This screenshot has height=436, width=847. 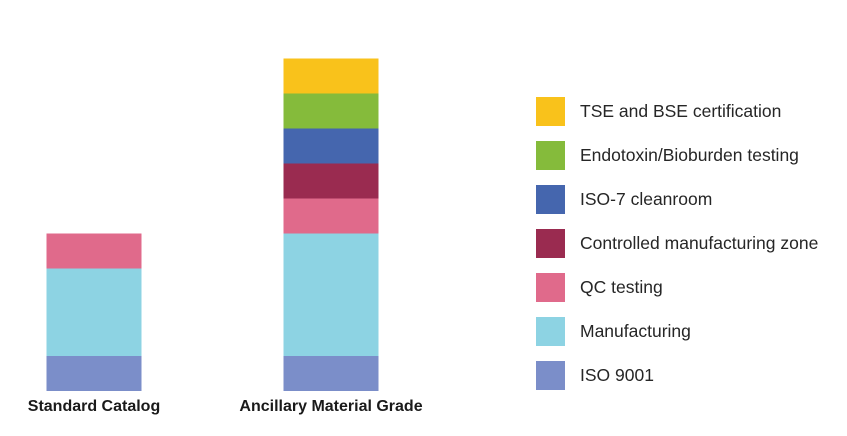 What do you see at coordinates (689, 155) in the screenshot?
I see `legend-label: Endotoxin/Bioburden testing` at bounding box center [689, 155].